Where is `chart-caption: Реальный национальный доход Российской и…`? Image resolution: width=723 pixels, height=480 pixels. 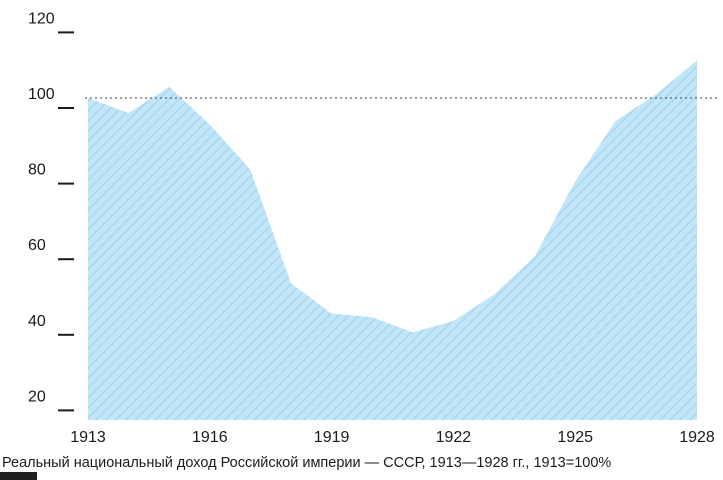
chart-caption: Реальный национальный доход Российской и… is located at coordinates (307, 463).